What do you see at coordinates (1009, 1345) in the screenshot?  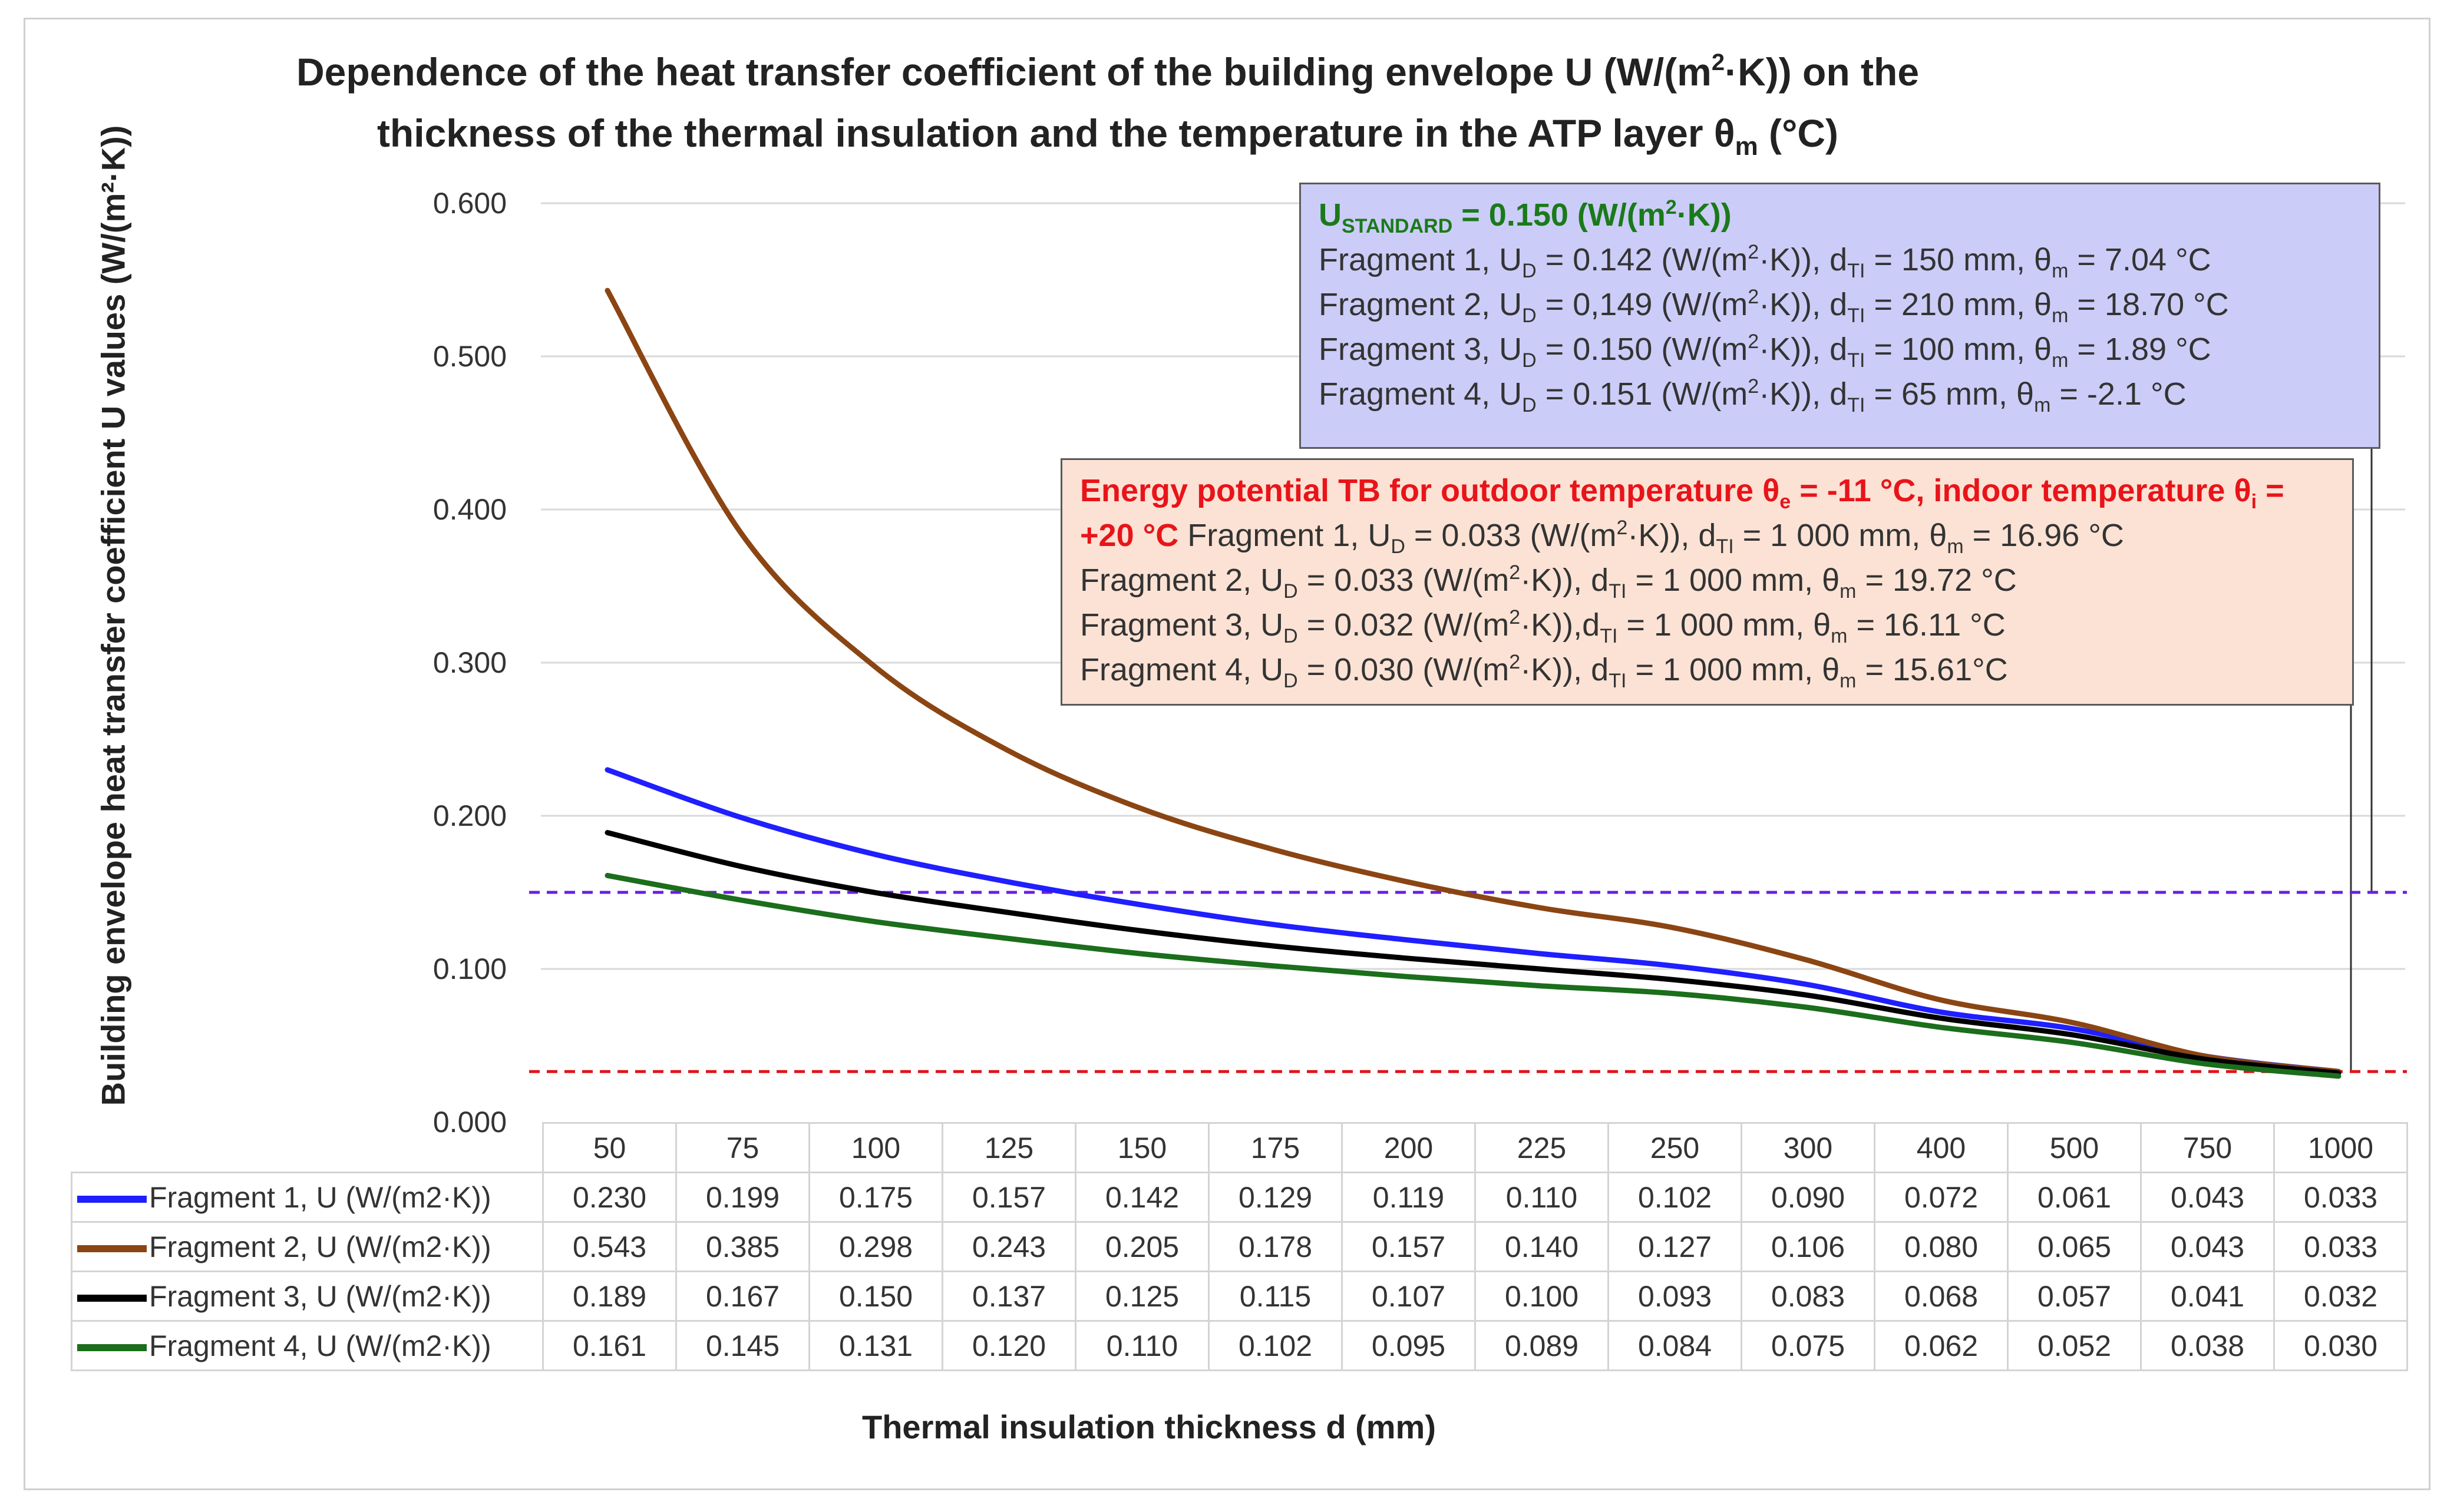 I see `table-cell-value: 0.120` at bounding box center [1009, 1345].